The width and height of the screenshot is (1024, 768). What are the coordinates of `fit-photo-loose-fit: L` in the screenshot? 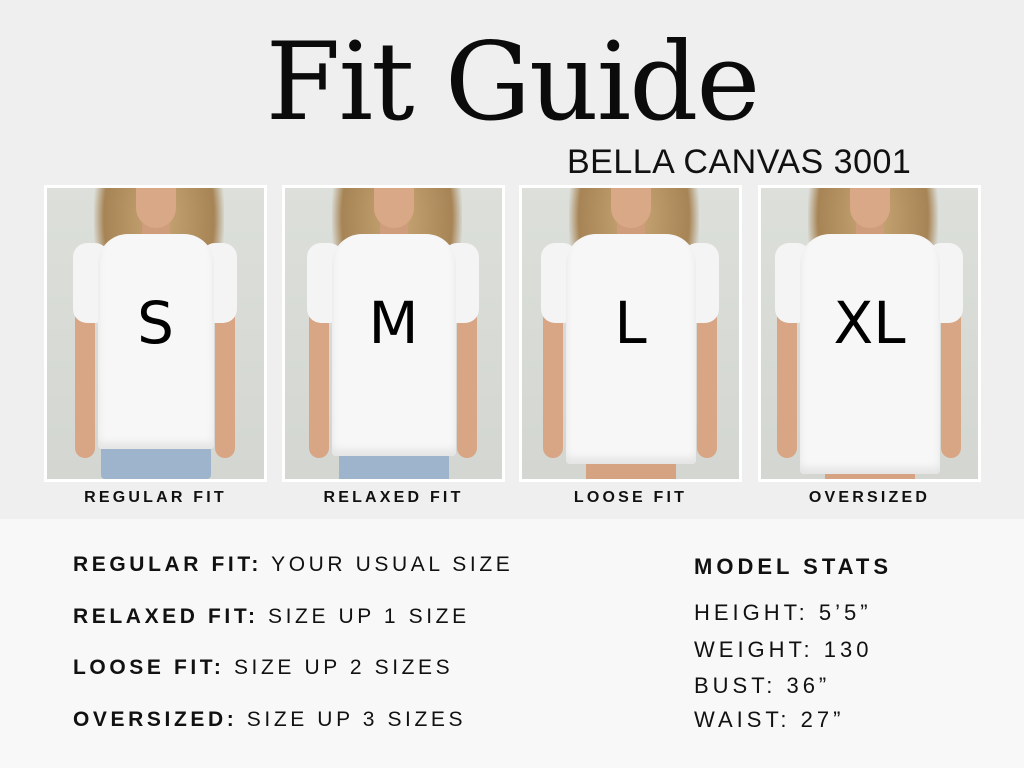 It's located at (630, 333).